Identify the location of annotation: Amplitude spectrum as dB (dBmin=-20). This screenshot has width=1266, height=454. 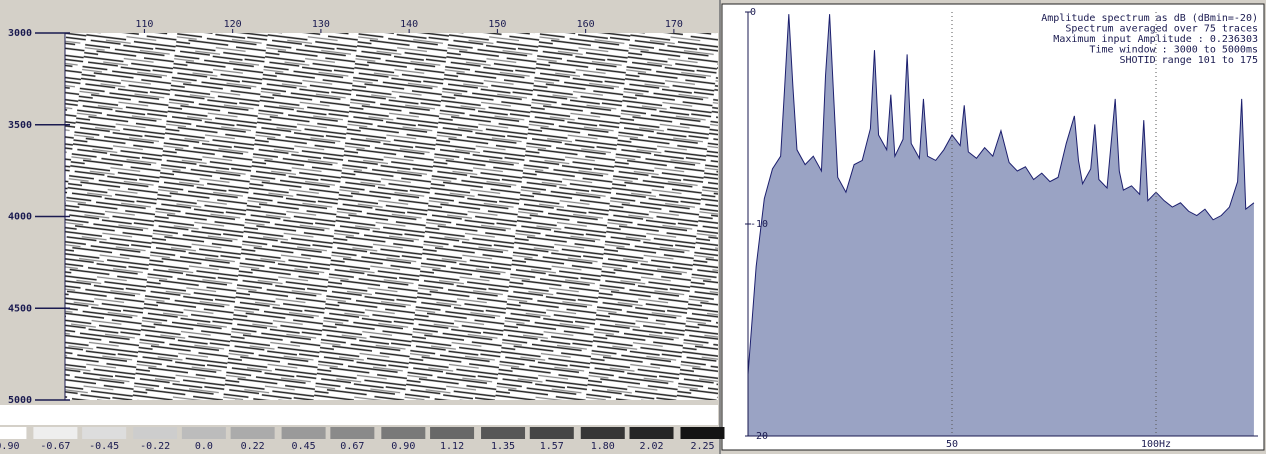
(1149, 18).